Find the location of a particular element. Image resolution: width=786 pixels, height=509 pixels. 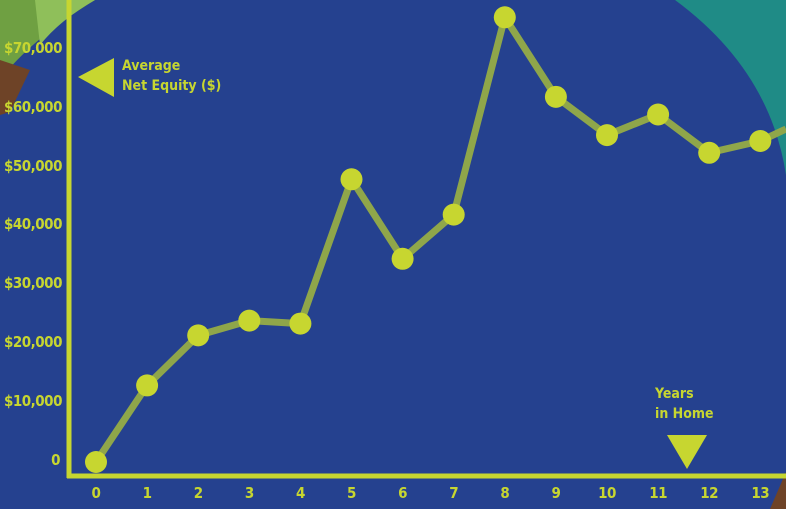

y-tick-label: $20,000 is located at coordinates (33, 342).